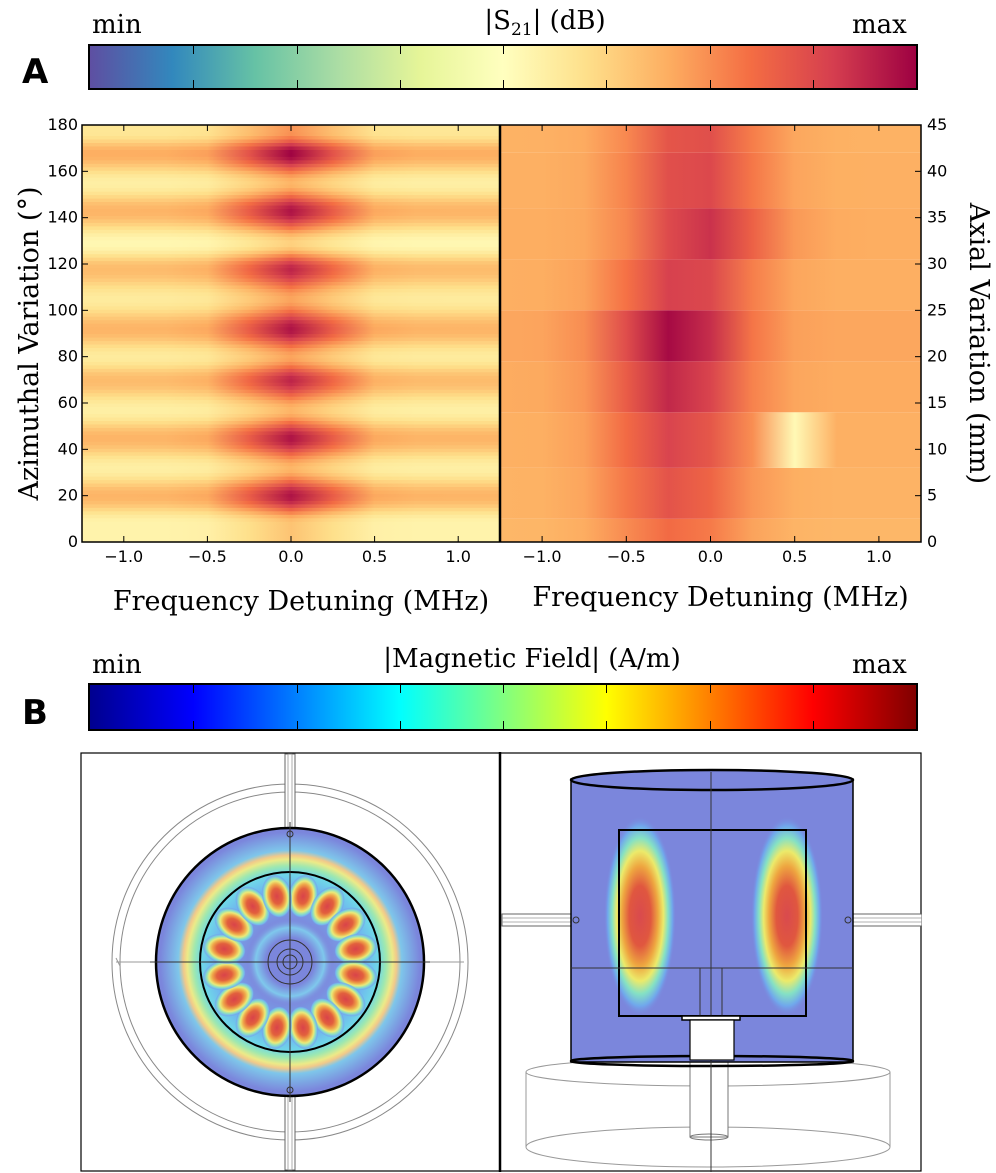 This screenshot has width=996, height=1173. I want to click on right-y-tick-label: 30, so click(937, 263).